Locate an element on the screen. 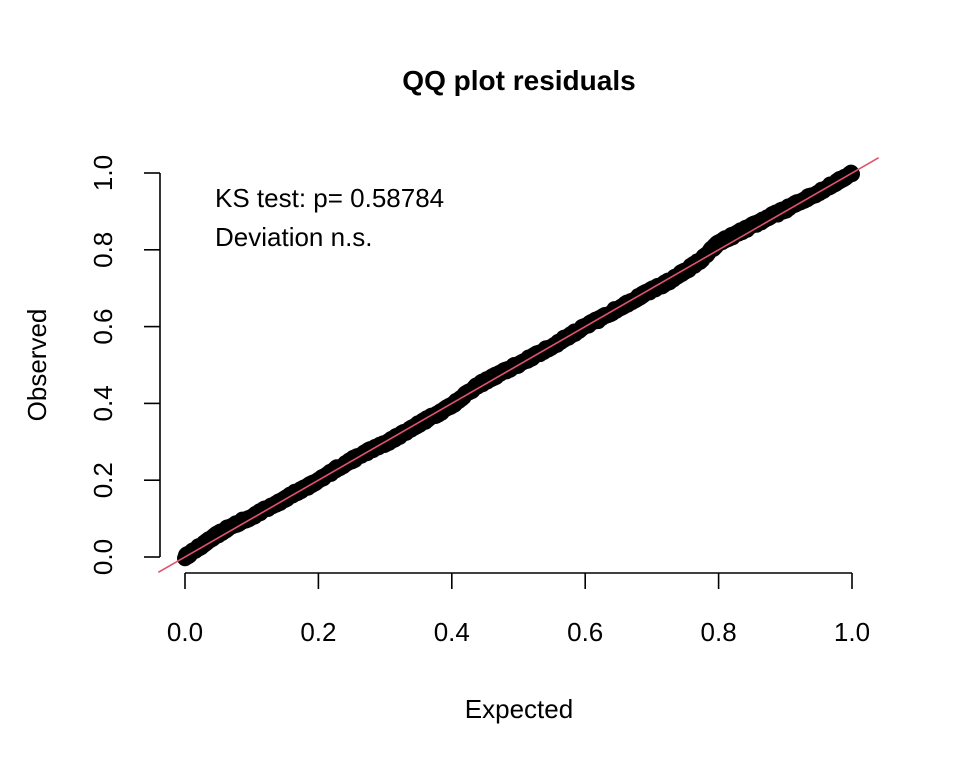  x-tick-label: 1.0 is located at coordinates (852, 632).